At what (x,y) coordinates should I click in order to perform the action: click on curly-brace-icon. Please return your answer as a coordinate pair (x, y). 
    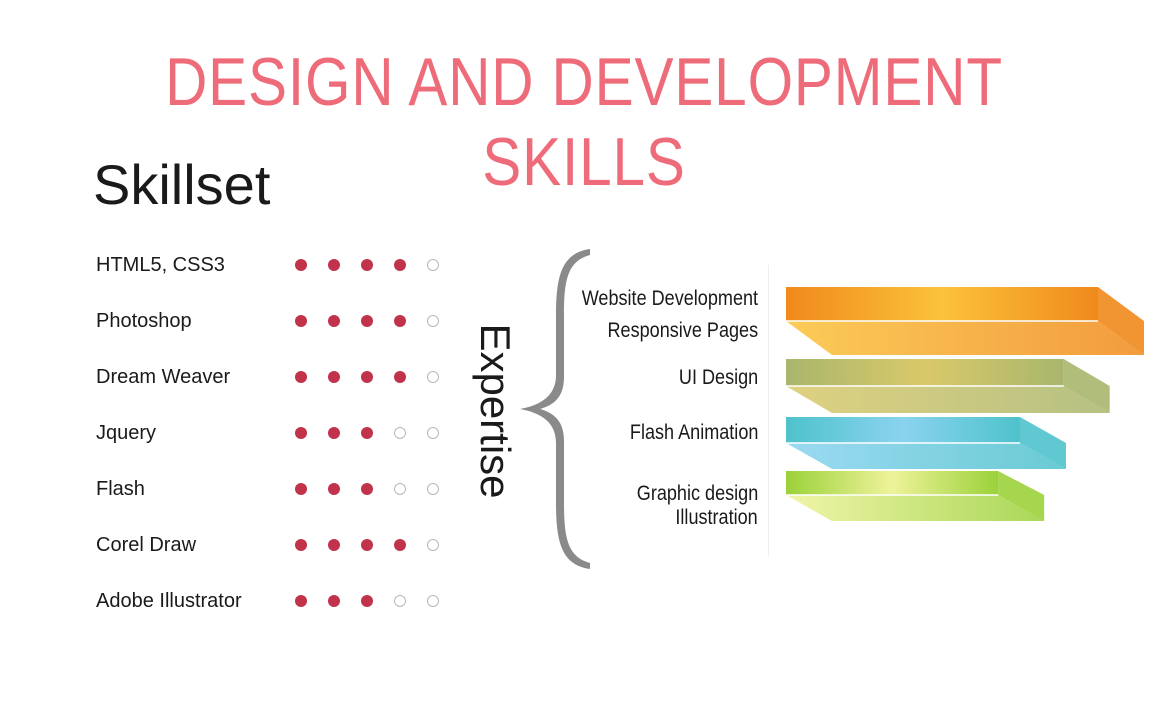
    Looking at the image, I should click on (555, 409).